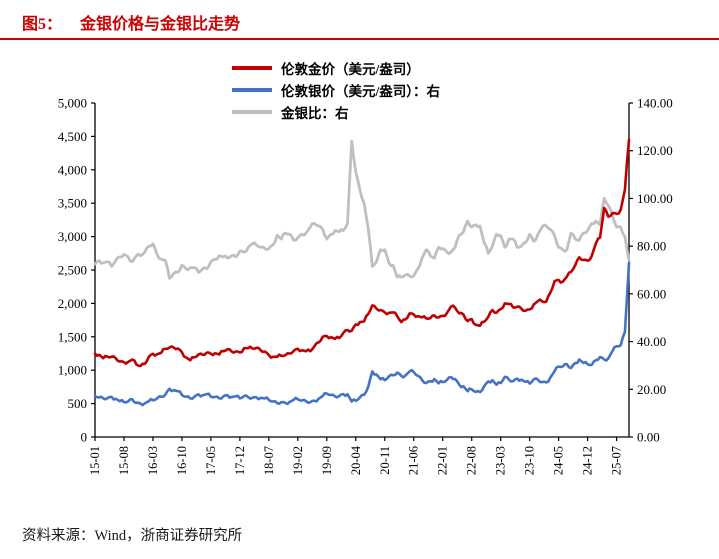 The height and width of the screenshot is (559, 719). What do you see at coordinates (327, 460) in the screenshot?
I see `x-axis-tick-label: 19-09` at bounding box center [327, 460].